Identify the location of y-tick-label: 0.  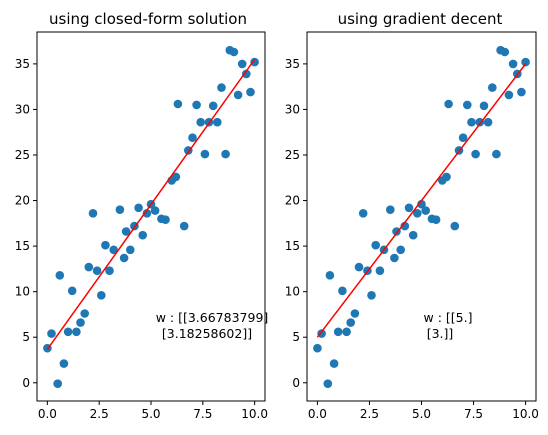
(296, 383).